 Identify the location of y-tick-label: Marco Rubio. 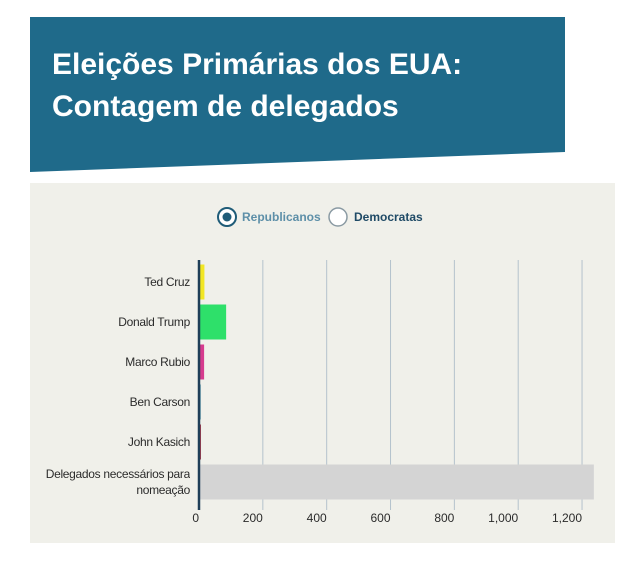
(157, 362).